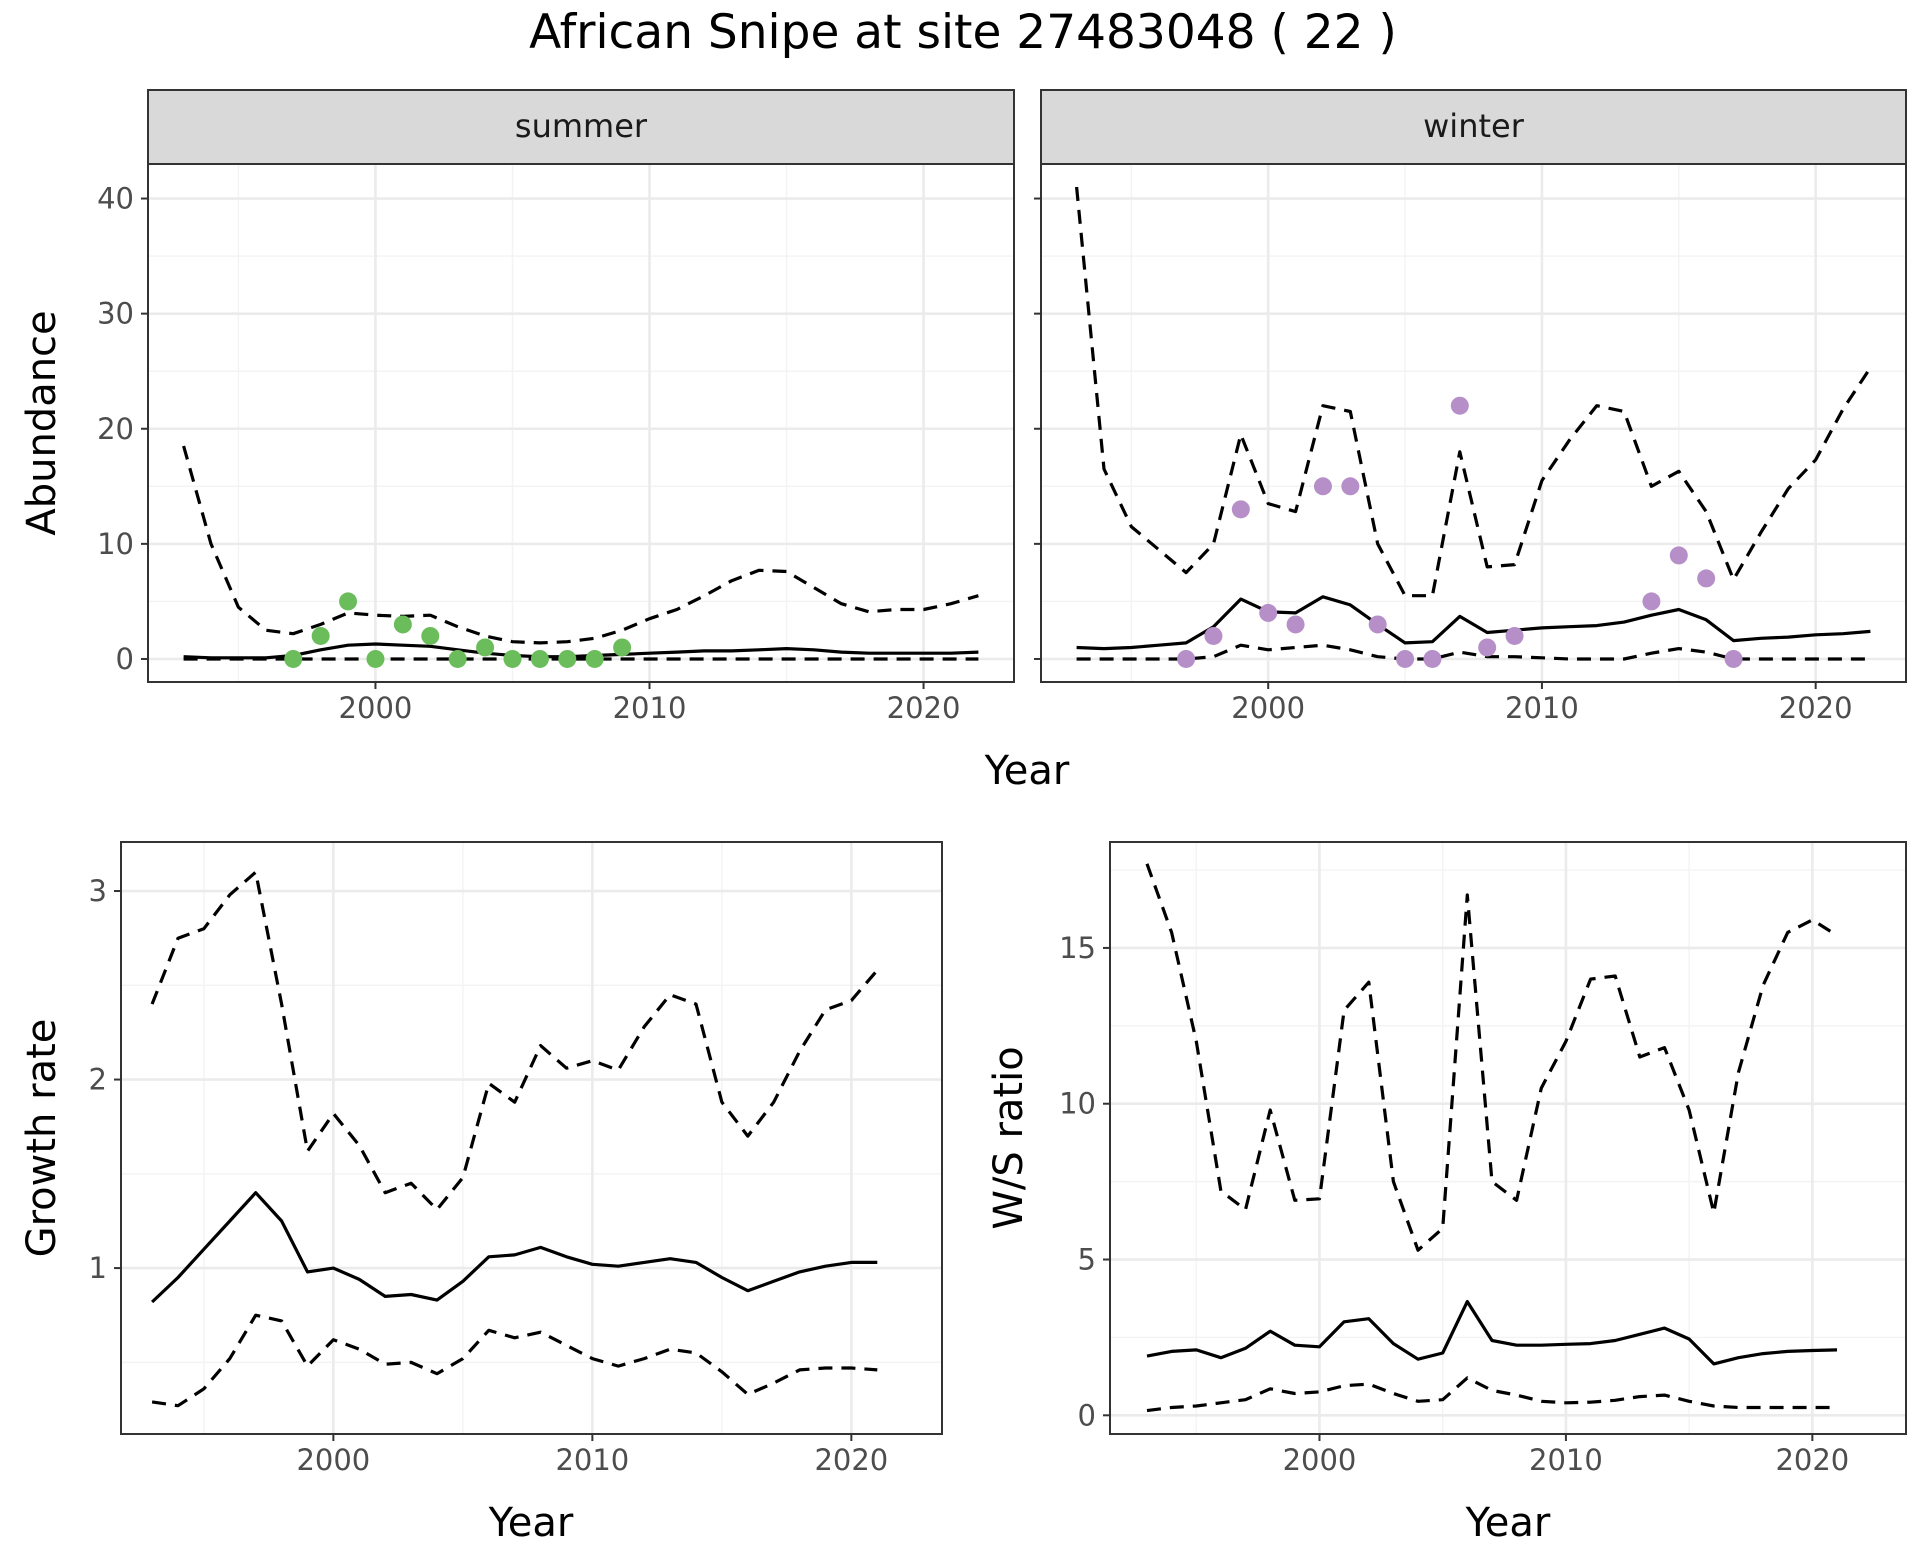 The width and height of the screenshot is (1920, 1560). Describe the element at coordinates (1009, 1137) in the screenshot. I see `ws-ratio-y-axis-title: W/S ratio` at that location.